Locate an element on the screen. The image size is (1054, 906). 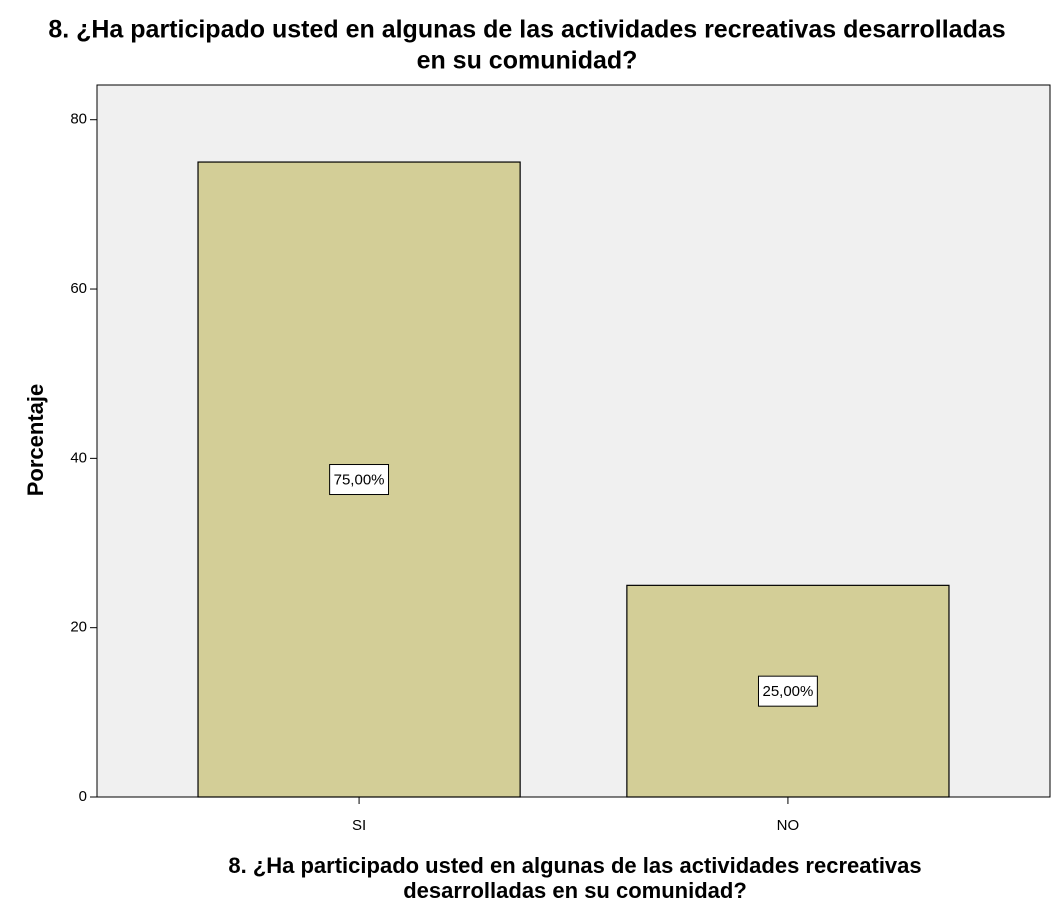
value-label: 75,00% is located at coordinates (359, 479).